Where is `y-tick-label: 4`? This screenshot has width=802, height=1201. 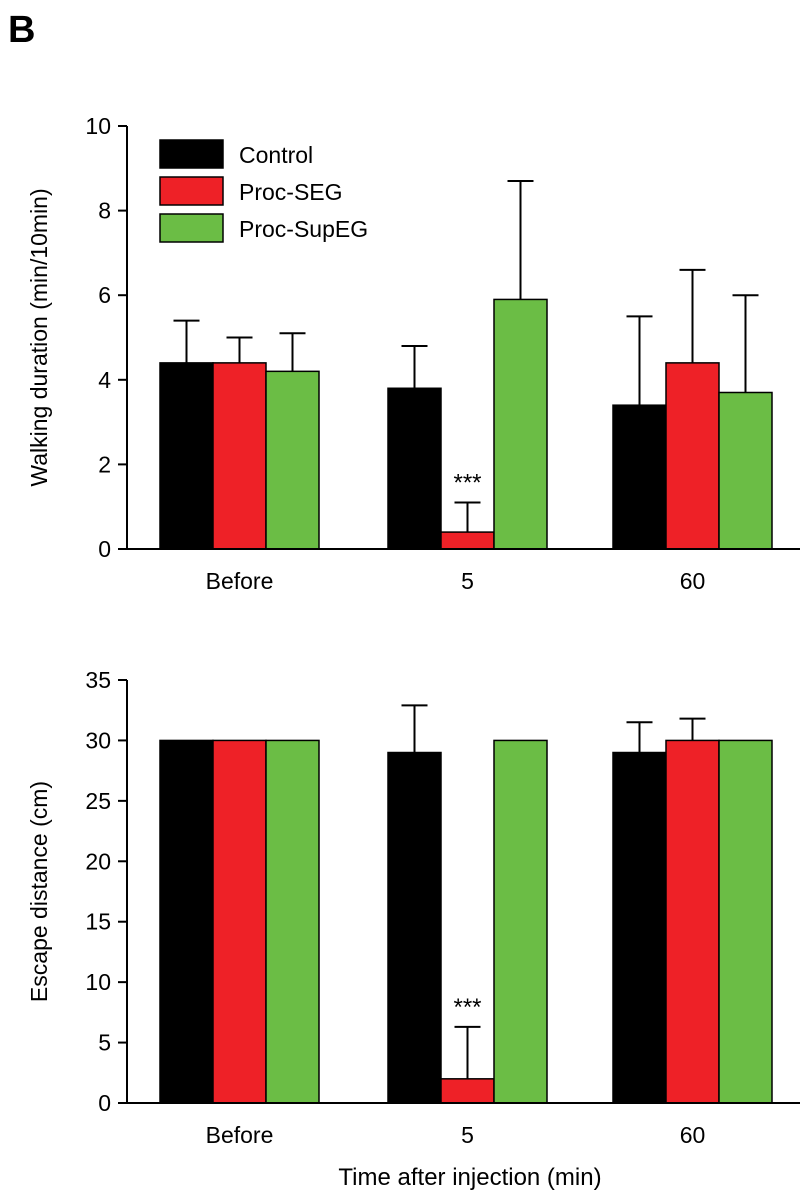 y-tick-label: 4 is located at coordinates (104, 380).